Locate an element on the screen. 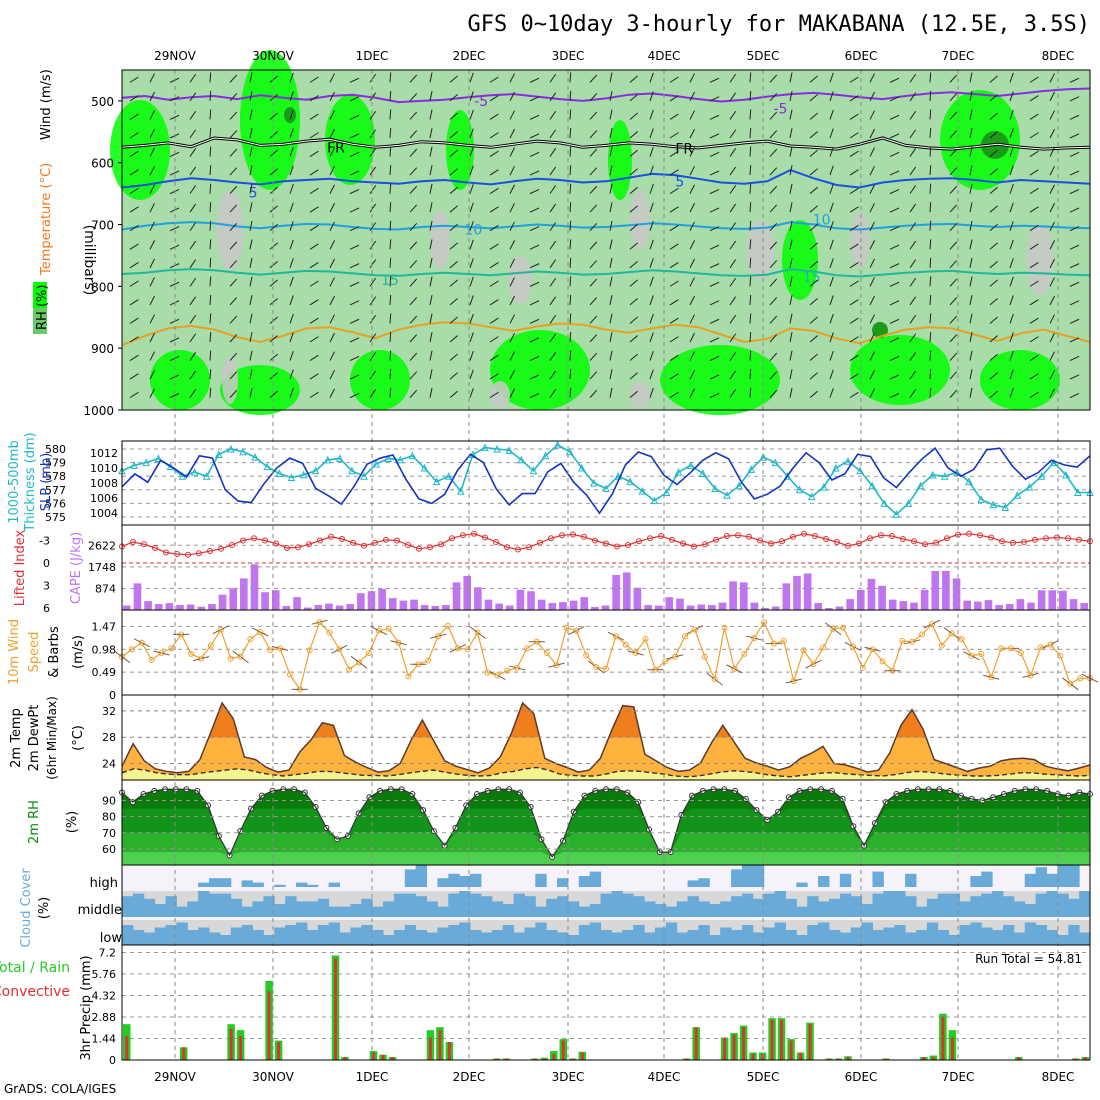 The width and height of the screenshot is (1100, 1100). y-tick-rh: 70 is located at coordinates (109, 833).